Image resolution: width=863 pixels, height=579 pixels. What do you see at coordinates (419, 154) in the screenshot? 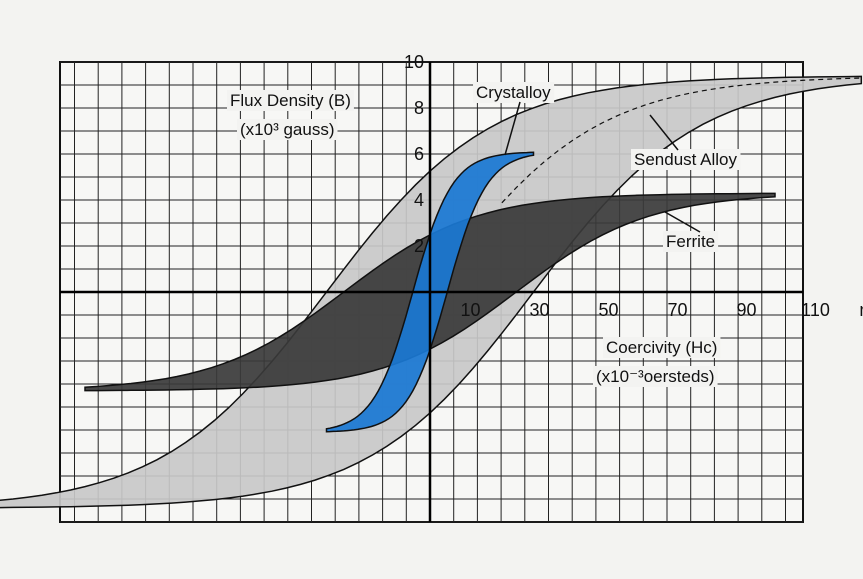
I see `y-tick-label: 6` at bounding box center [419, 154].